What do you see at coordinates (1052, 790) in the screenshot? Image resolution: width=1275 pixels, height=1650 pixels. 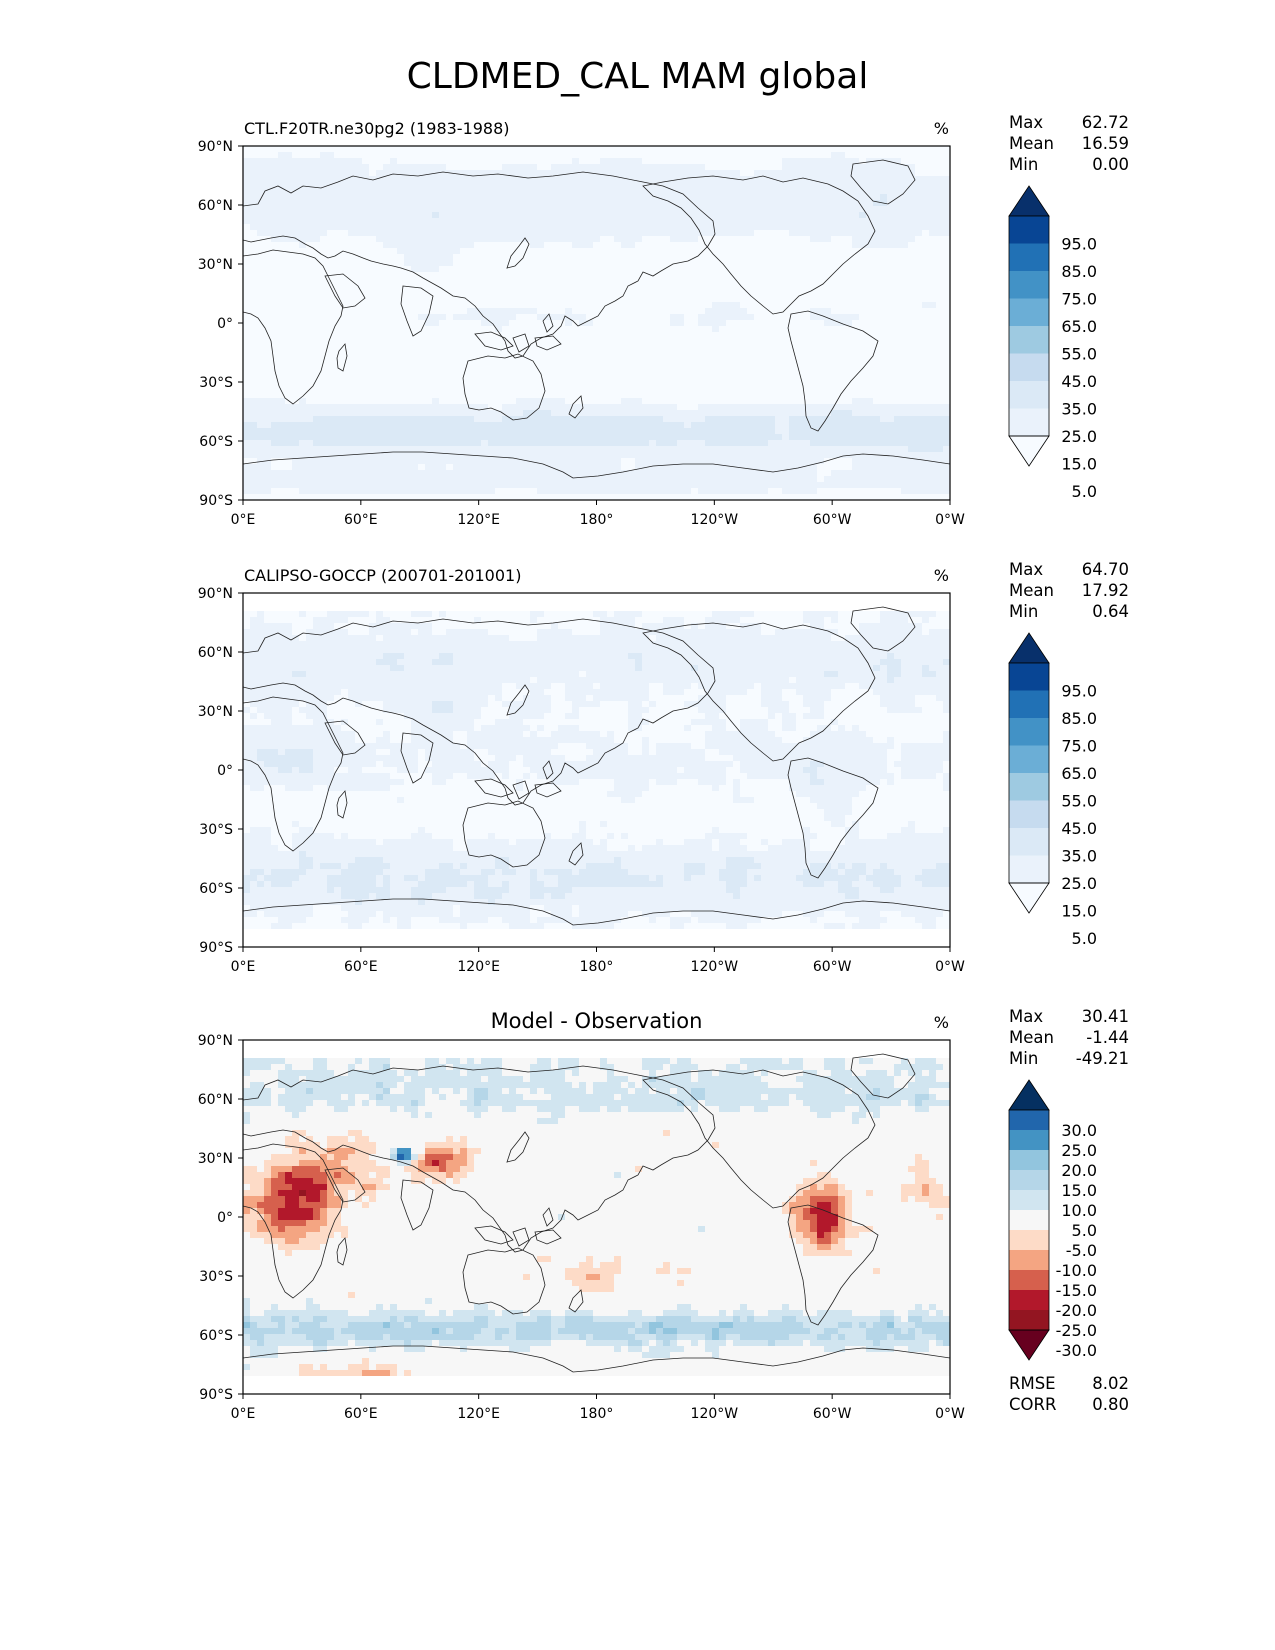 I see `obs-colorbar: 95.0 85.0 75.0 65.0 55.0 45.0 35.0 25.0 15.0 5.0` at bounding box center [1052, 790].